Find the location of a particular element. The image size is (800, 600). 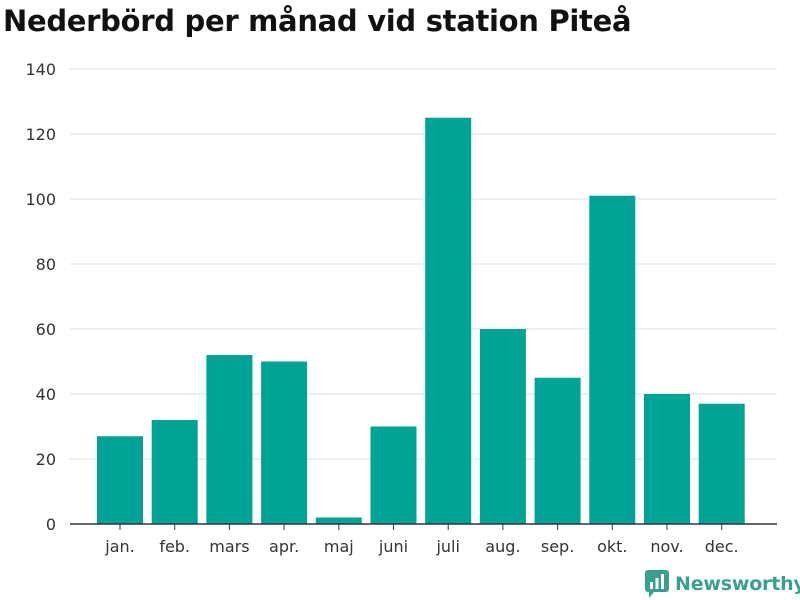

x-tick-label: mars is located at coordinates (229, 546).